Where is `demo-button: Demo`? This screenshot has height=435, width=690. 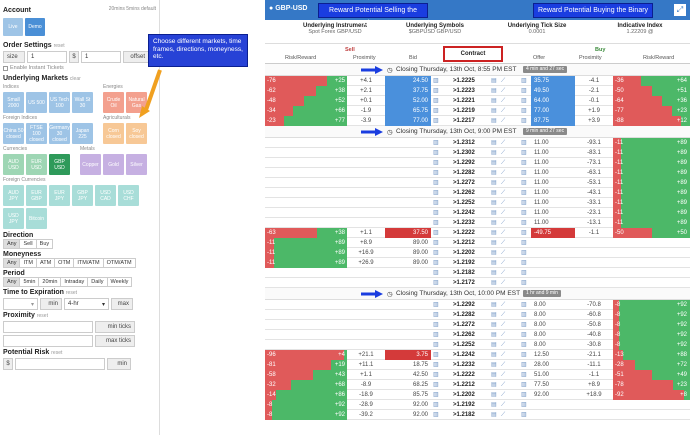 demo-button: Demo is located at coordinates (35, 27).